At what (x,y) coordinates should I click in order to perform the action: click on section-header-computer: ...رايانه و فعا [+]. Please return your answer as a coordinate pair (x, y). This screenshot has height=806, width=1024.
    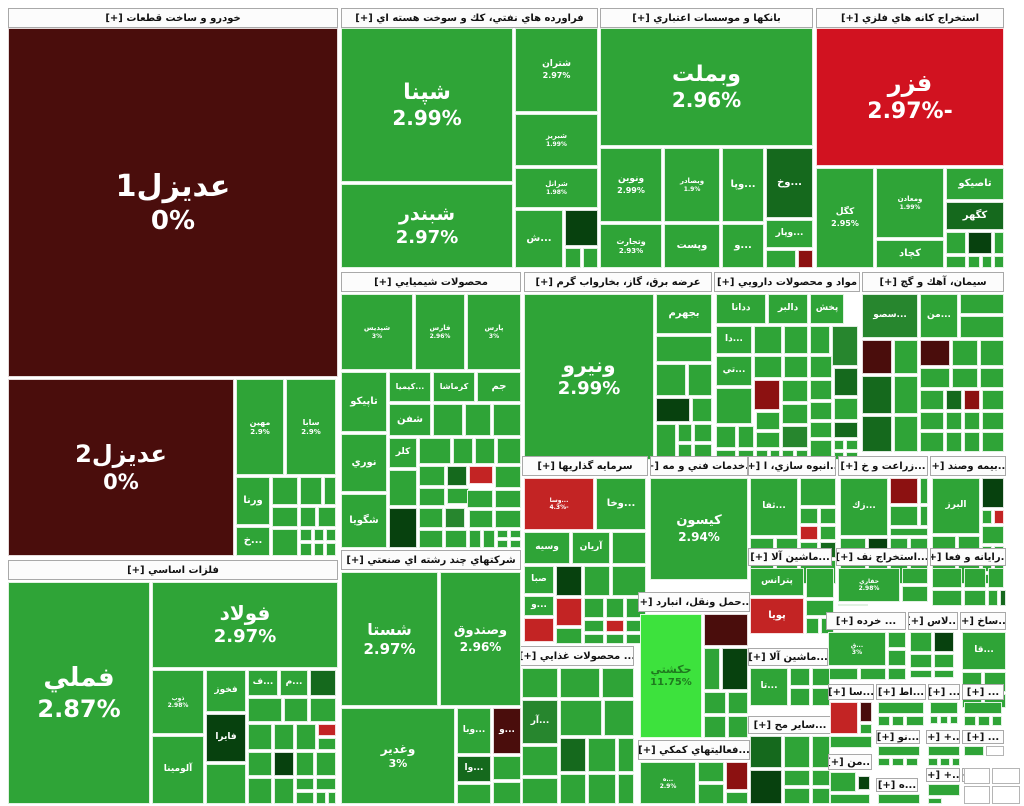
    Looking at the image, I should click on (968, 557).